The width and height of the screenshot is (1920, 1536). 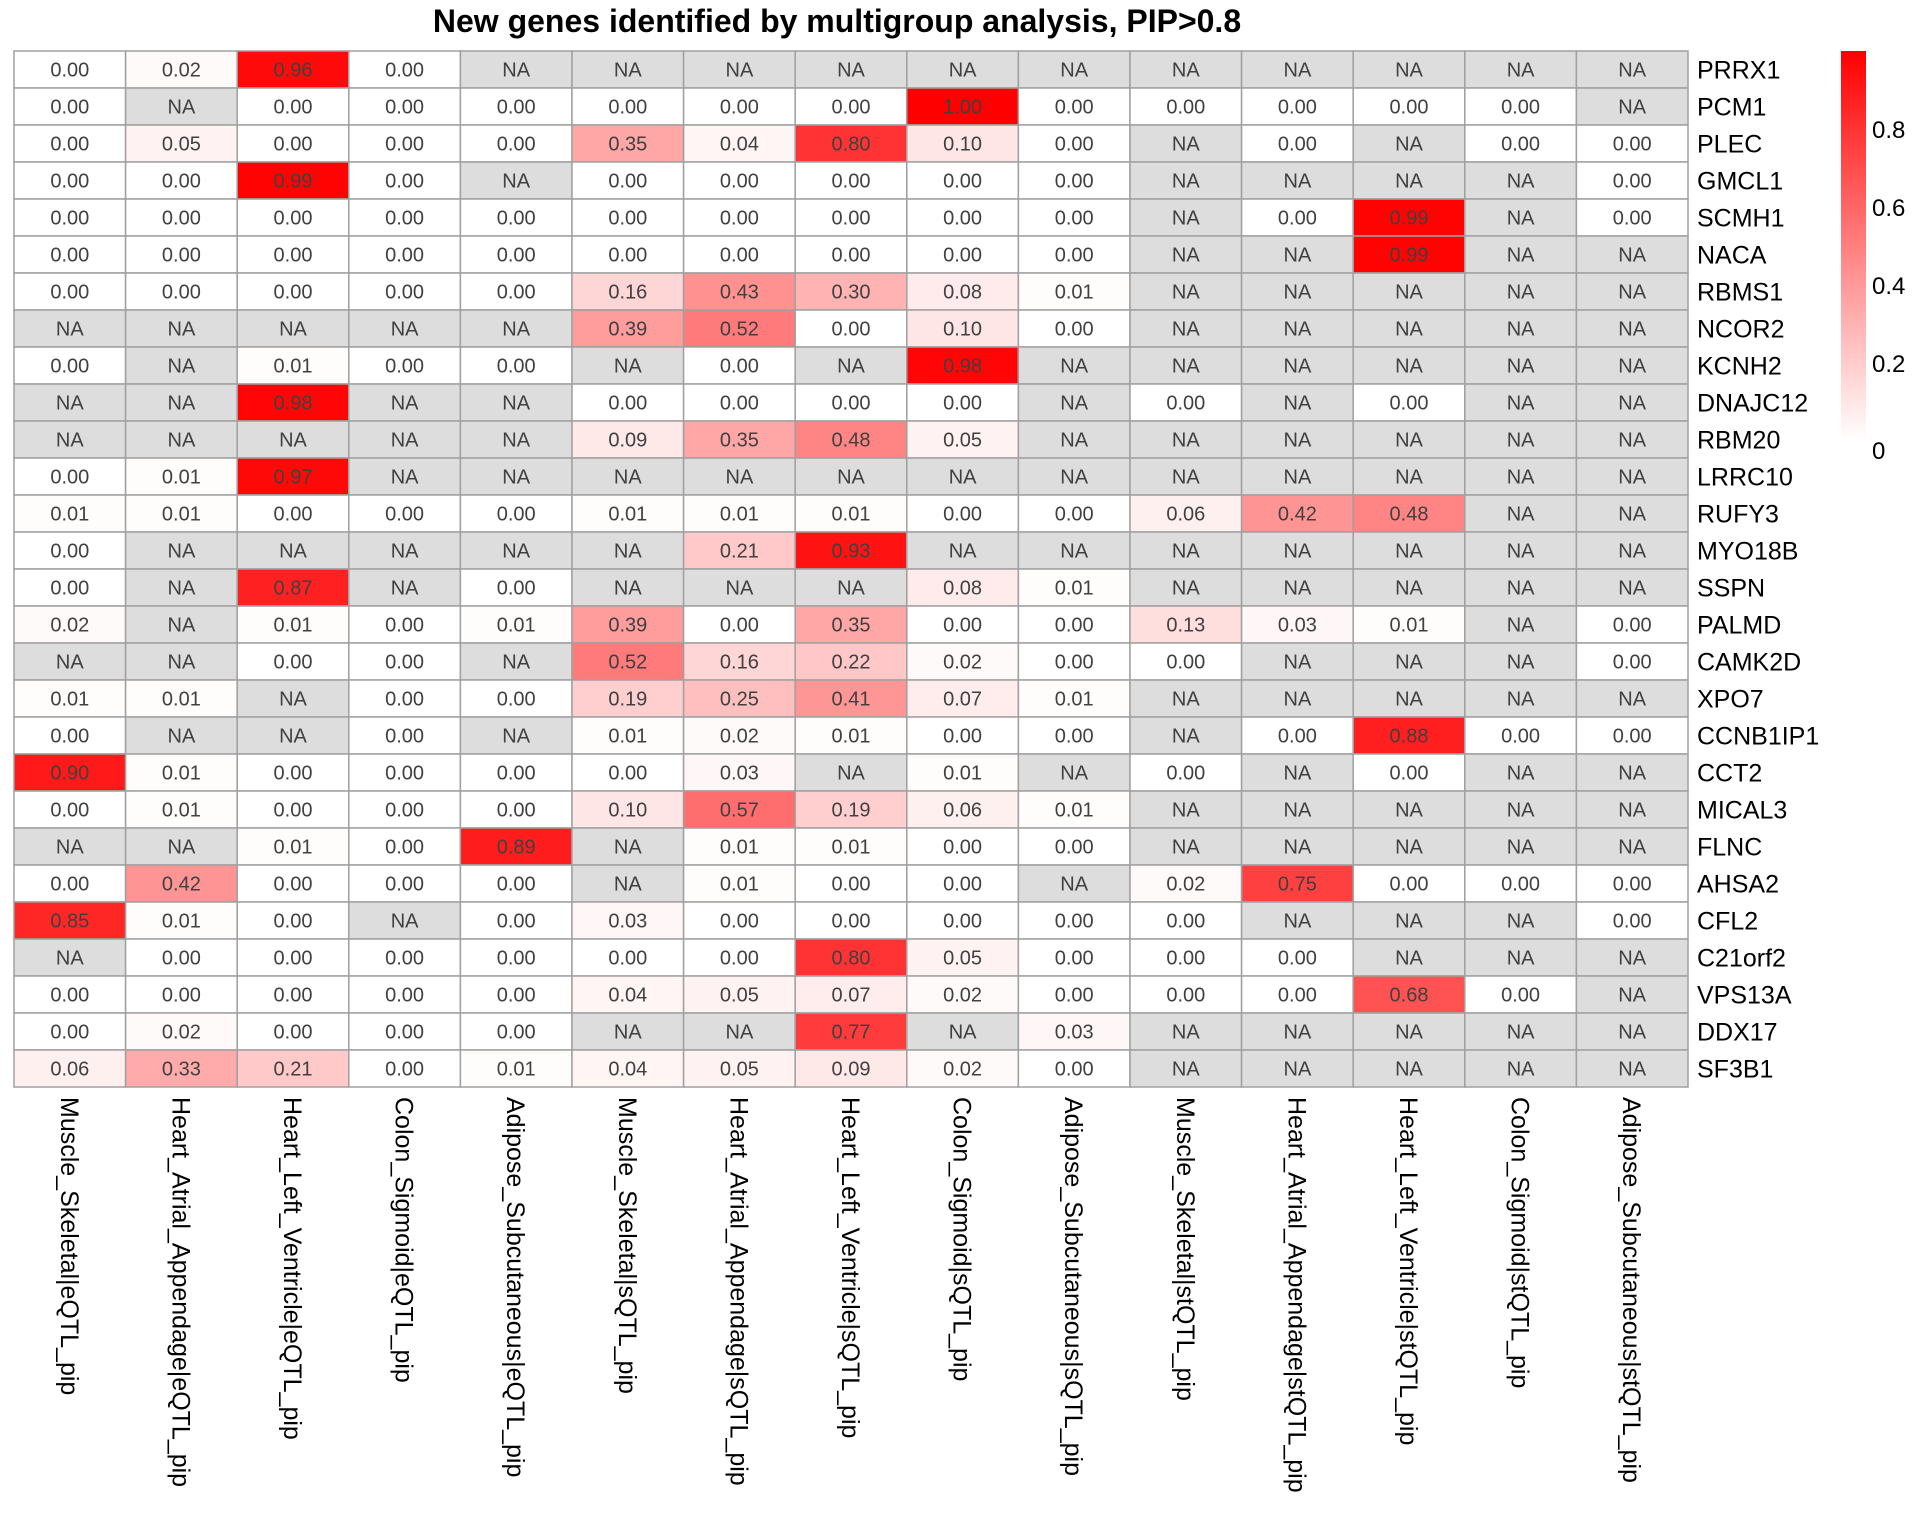 What do you see at coordinates (1409, 996) in the screenshot?
I see `heatmap-cell-value: 0.68` at bounding box center [1409, 996].